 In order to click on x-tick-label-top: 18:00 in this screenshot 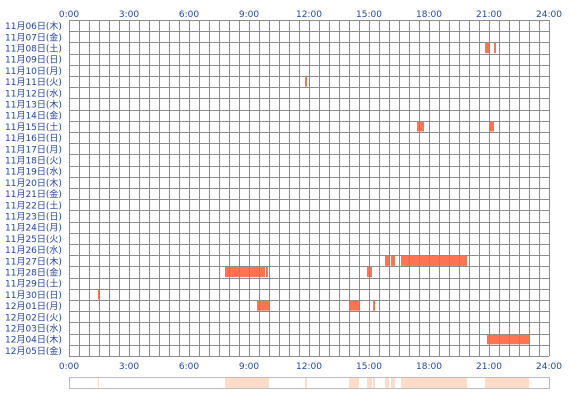, I will do `click(429, 15)`.